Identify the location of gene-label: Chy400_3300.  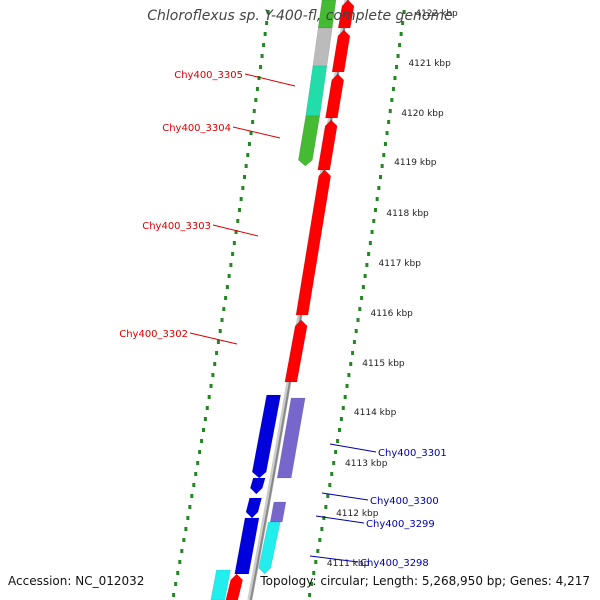
(404, 501).